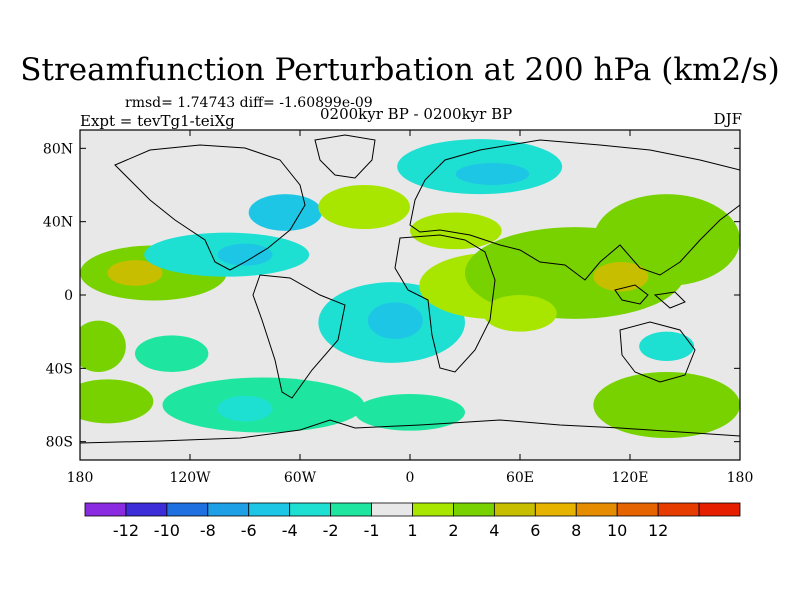 The width and height of the screenshot is (800, 600). What do you see at coordinates (68, 296) in the screenshot?
I see `y-tick-label: 0` at bounding box center [68, 296].